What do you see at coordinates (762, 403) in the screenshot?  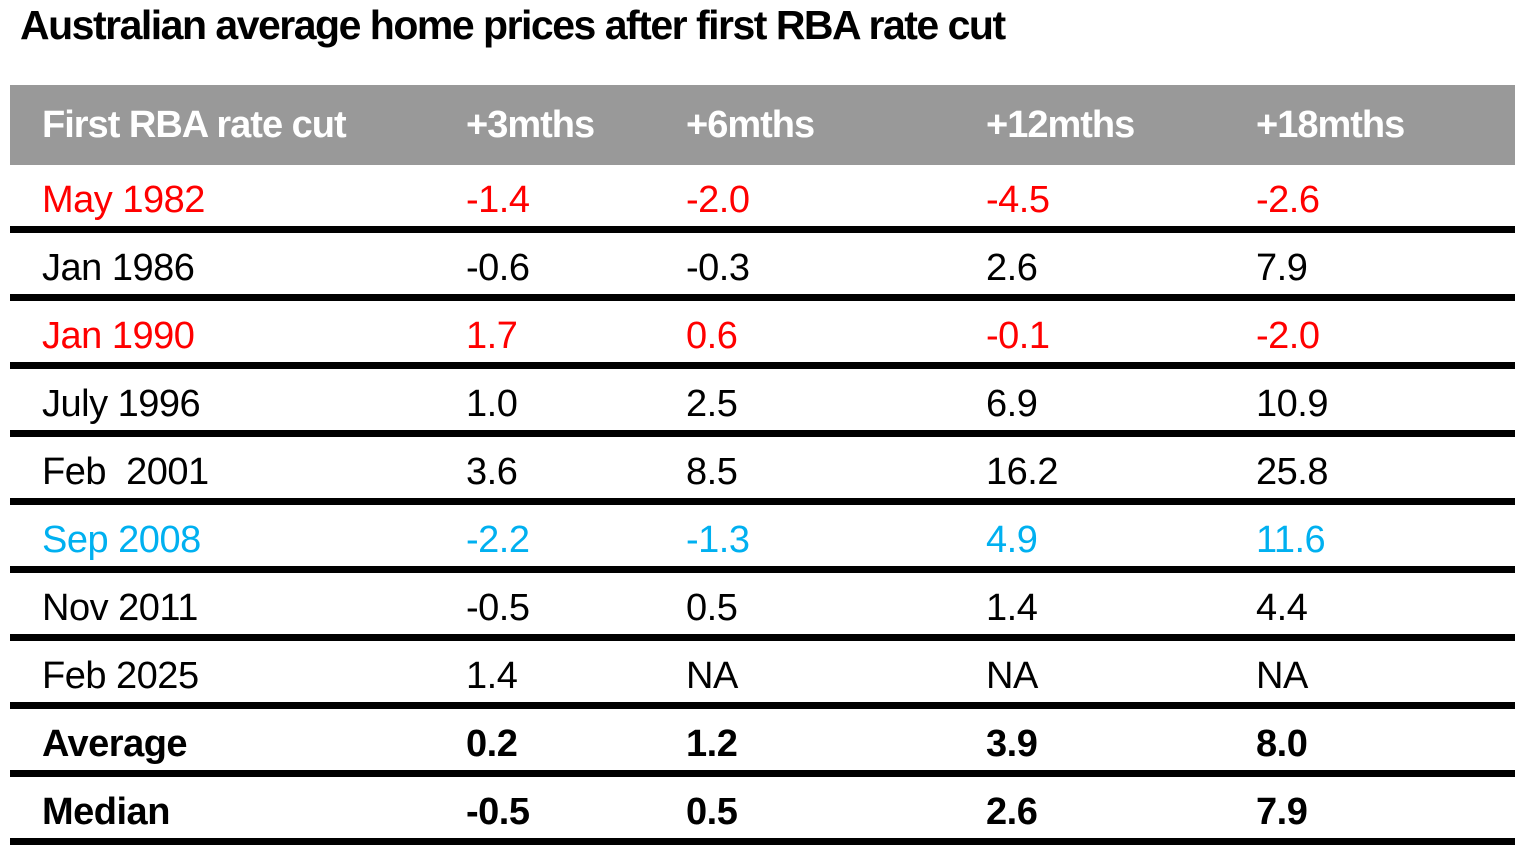 I see `table-row-july-1996: July 1996 1.0 2.5 6.9 10.9` at bounding box center [762, 403].